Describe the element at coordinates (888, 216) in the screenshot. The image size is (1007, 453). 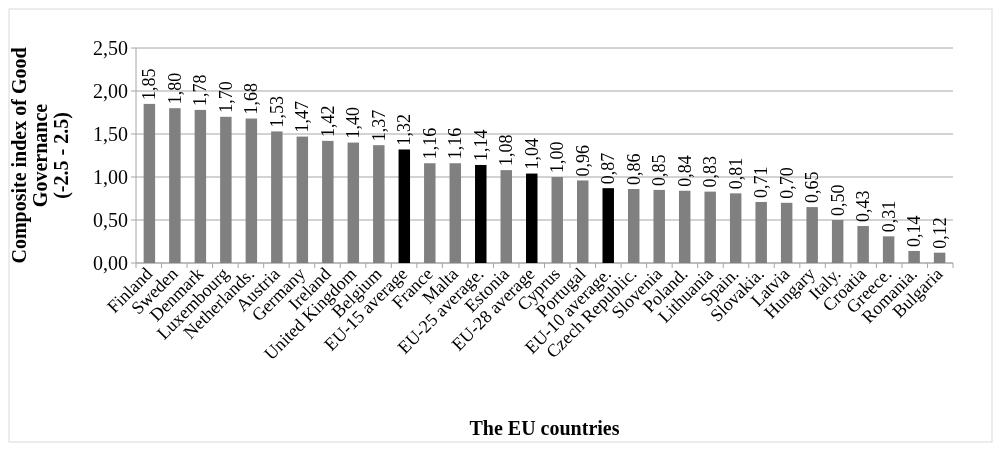
I see `data-label: 0,31` at that location.